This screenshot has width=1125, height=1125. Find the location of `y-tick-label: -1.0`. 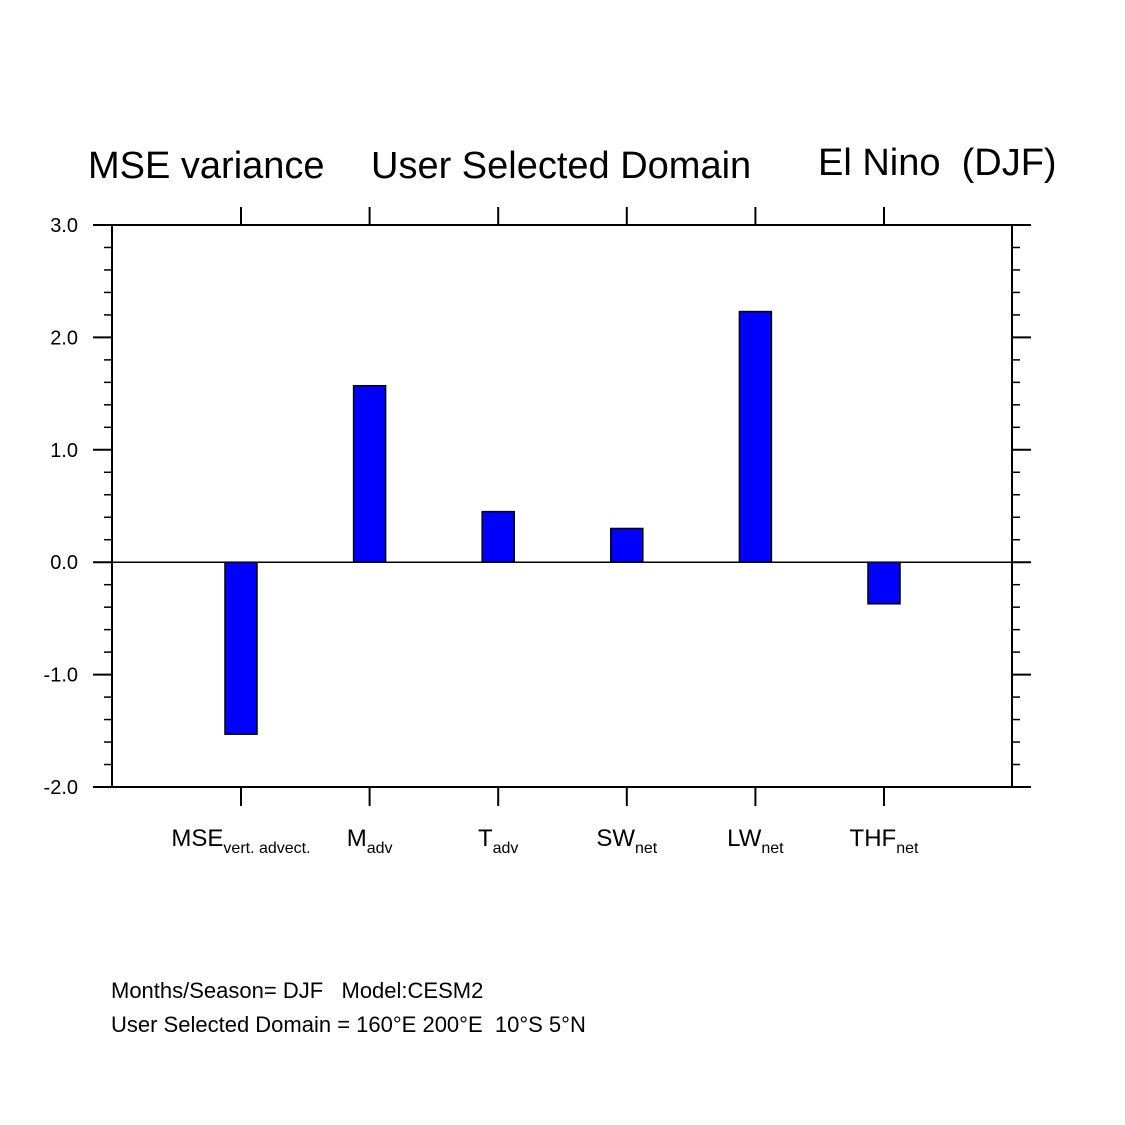

y-tick-label: -1.0 is located at coordinates (61, 676).